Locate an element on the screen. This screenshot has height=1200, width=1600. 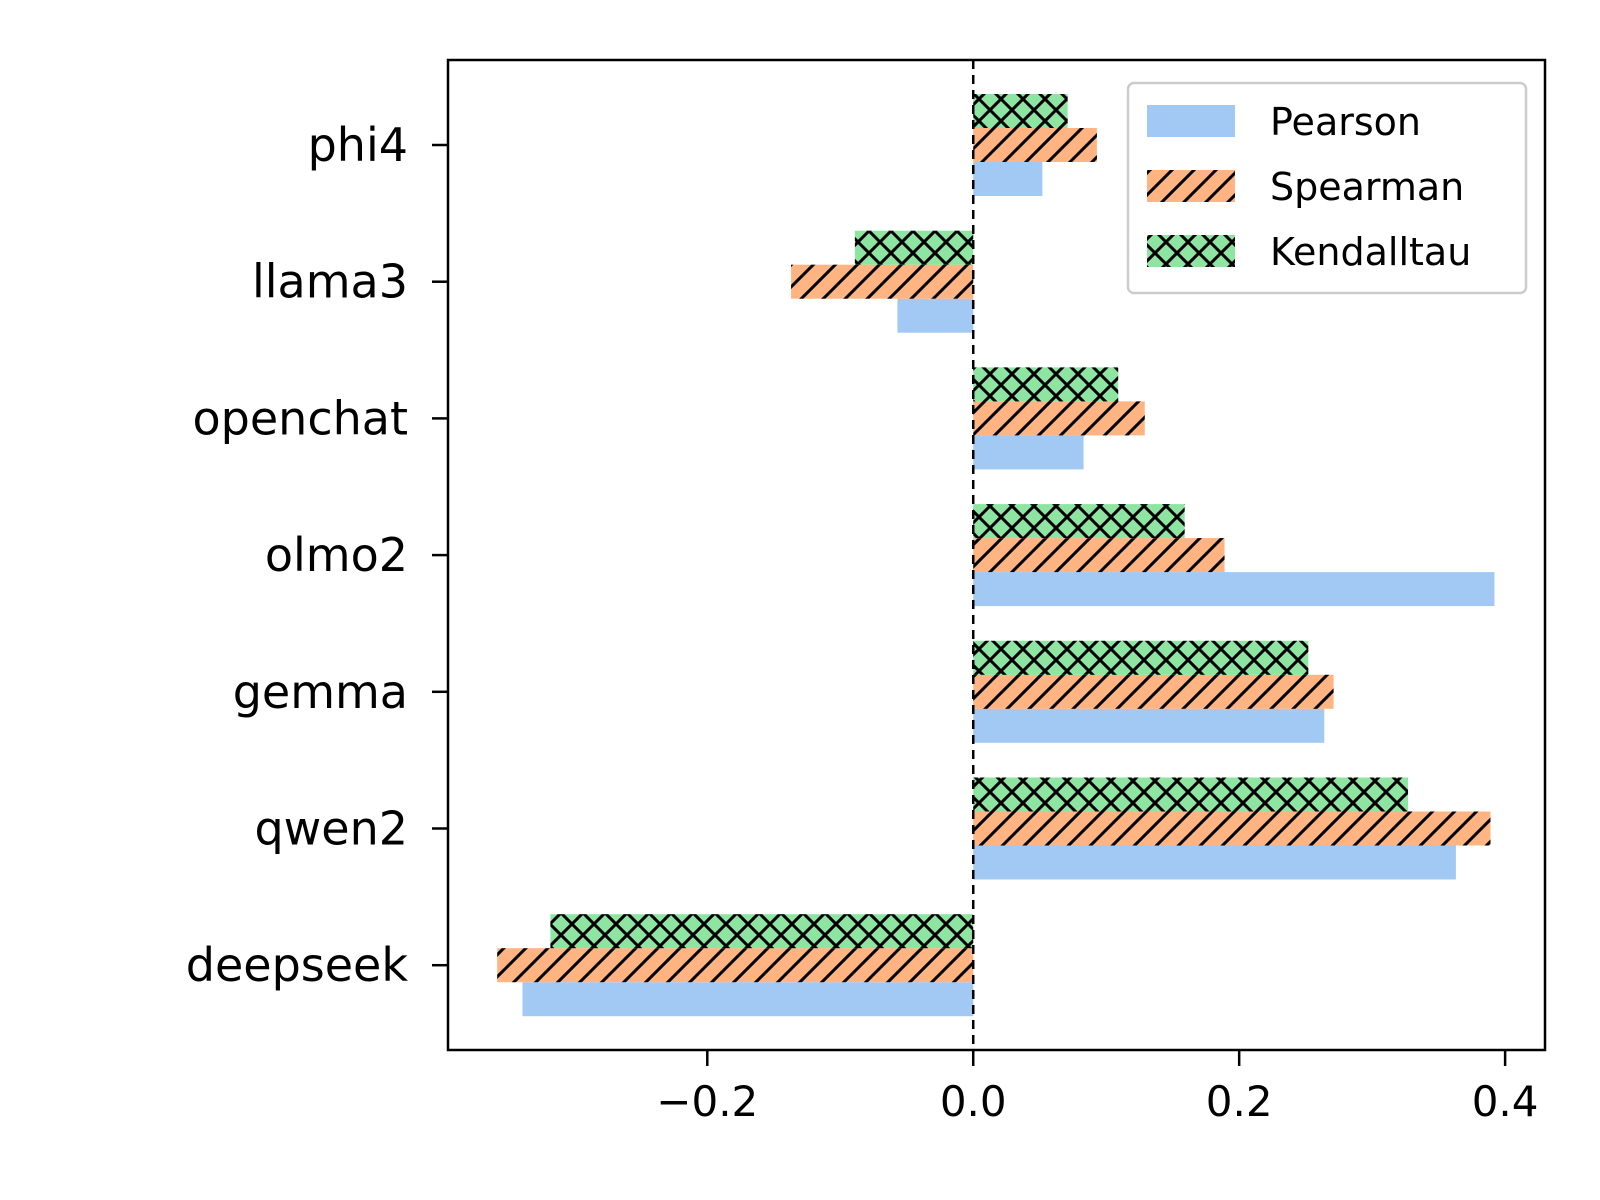
bar-hatch-kendalltau-gemma is located at coordinates (1141, 657).